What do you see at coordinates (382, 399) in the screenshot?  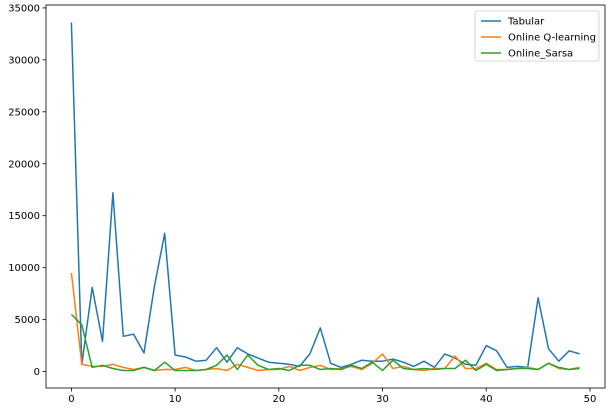 I see `x-tick-label: 30` at bounding box center [382, 399].